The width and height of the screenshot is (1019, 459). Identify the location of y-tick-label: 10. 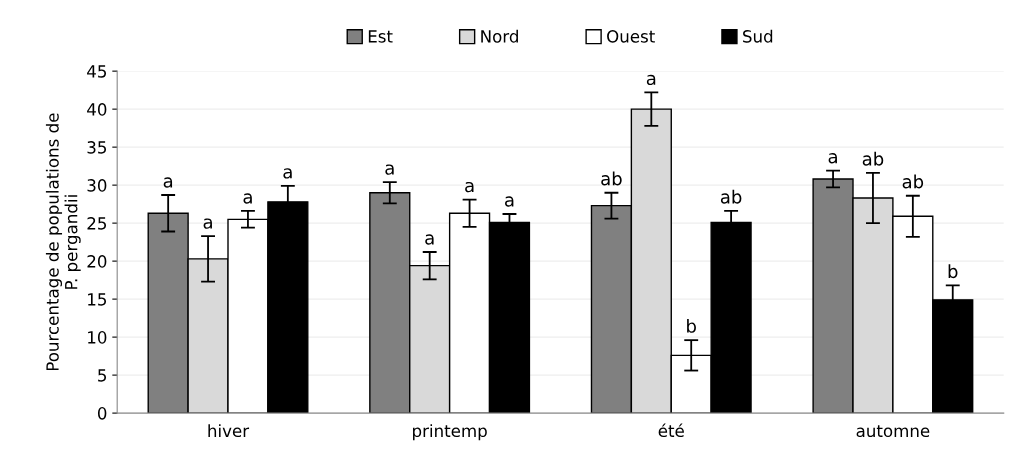
(97, 337).